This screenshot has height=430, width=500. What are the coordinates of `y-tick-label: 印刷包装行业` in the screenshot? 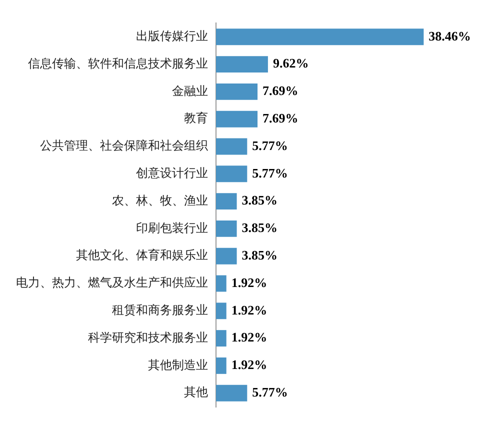 It's located at (172, 227).